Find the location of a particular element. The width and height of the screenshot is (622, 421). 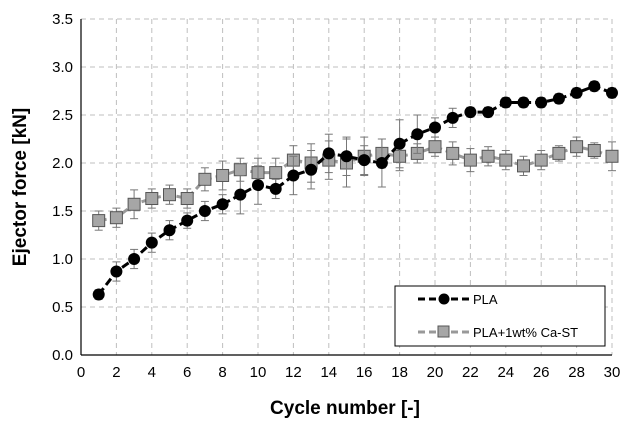

legend-marker-pla-cast is located at coordinates (443, 331).